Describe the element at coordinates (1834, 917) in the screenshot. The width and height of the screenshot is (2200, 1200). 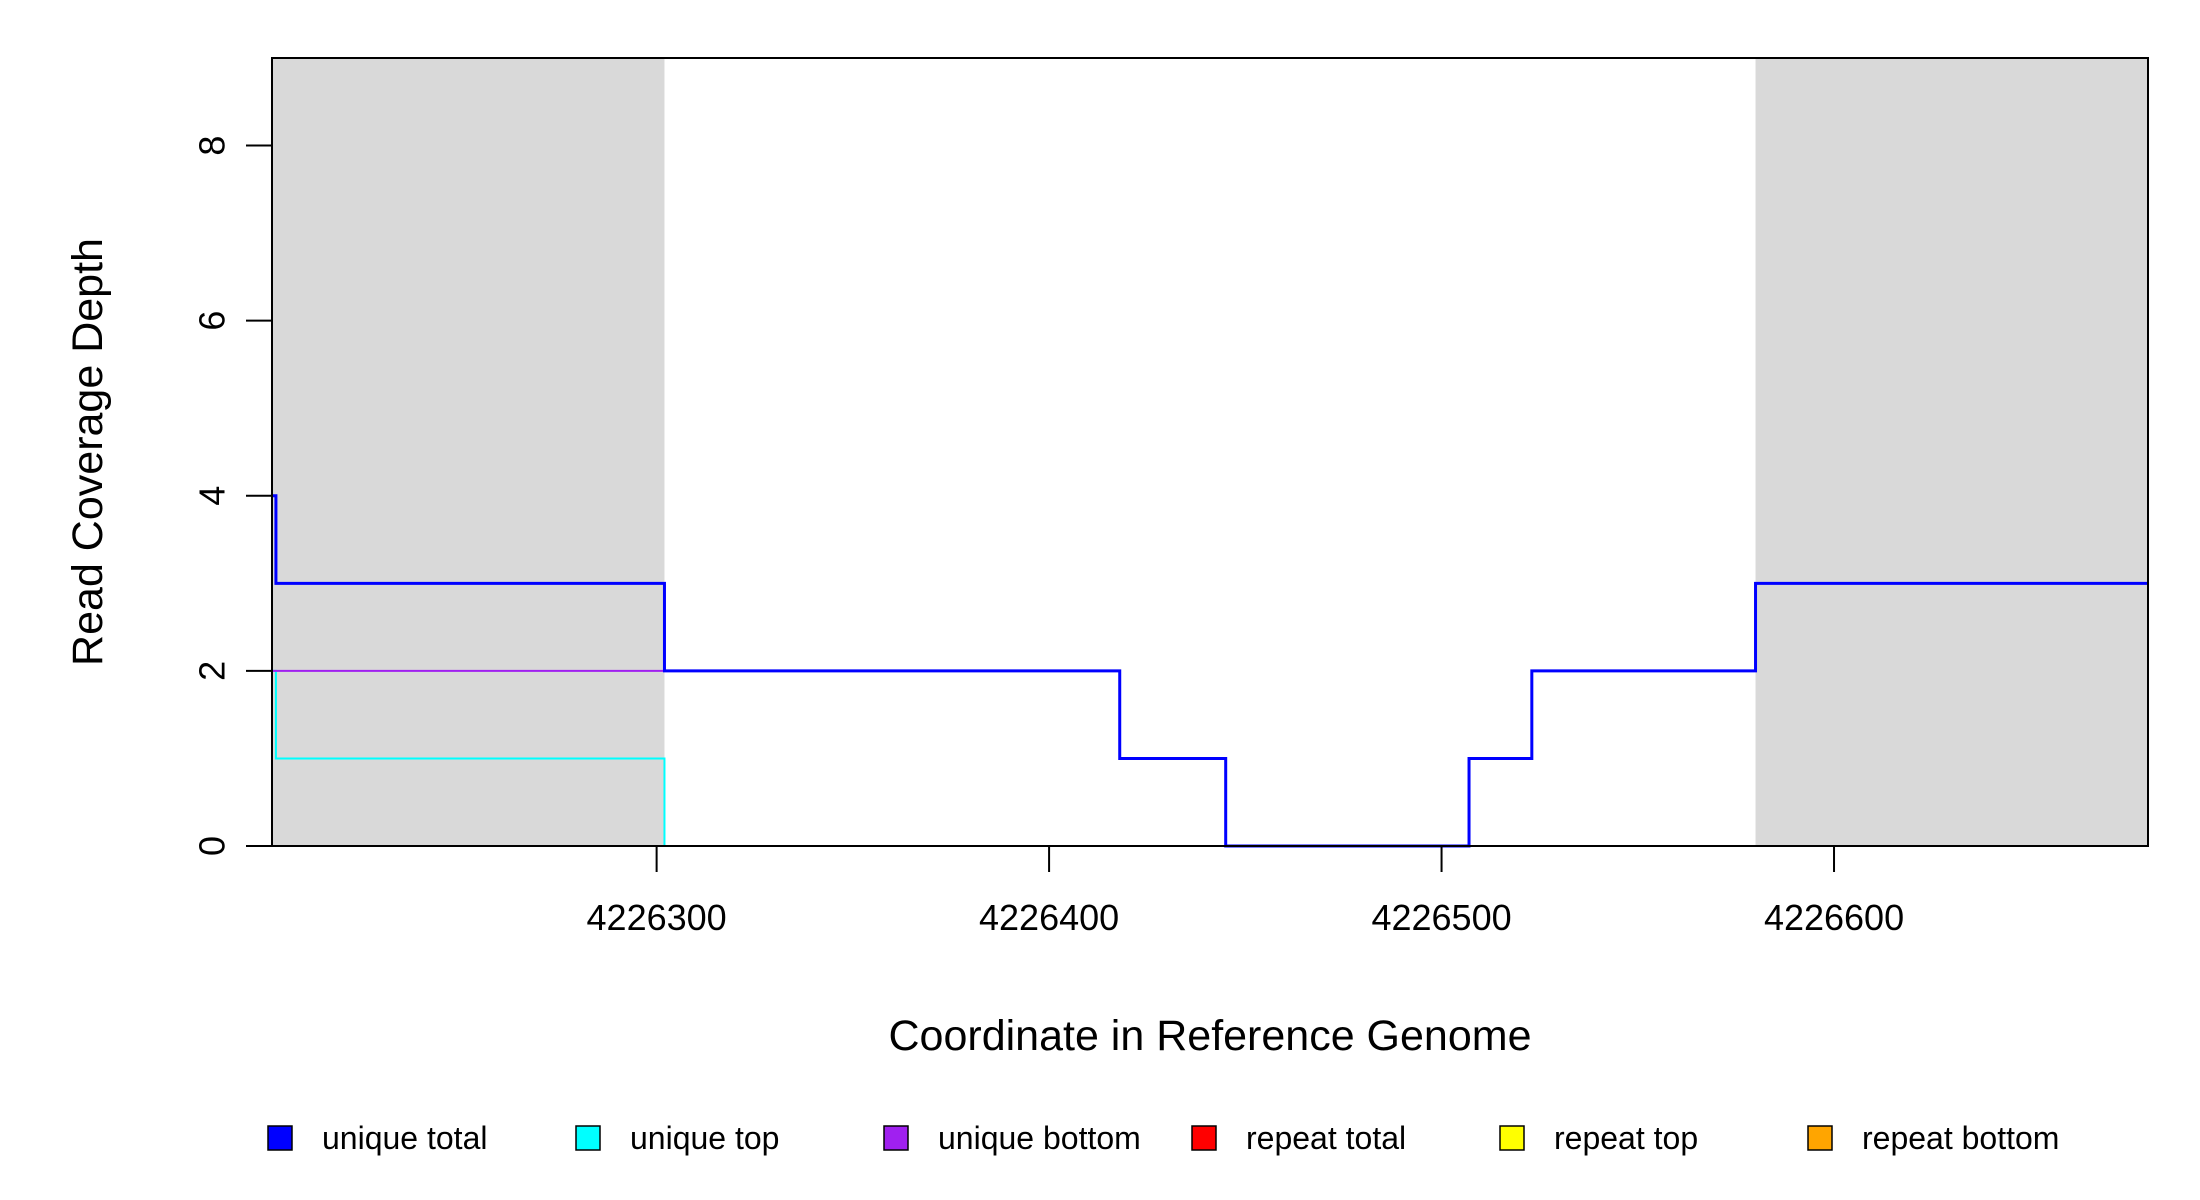
I see `x-tick-label: 4226600` at that location.